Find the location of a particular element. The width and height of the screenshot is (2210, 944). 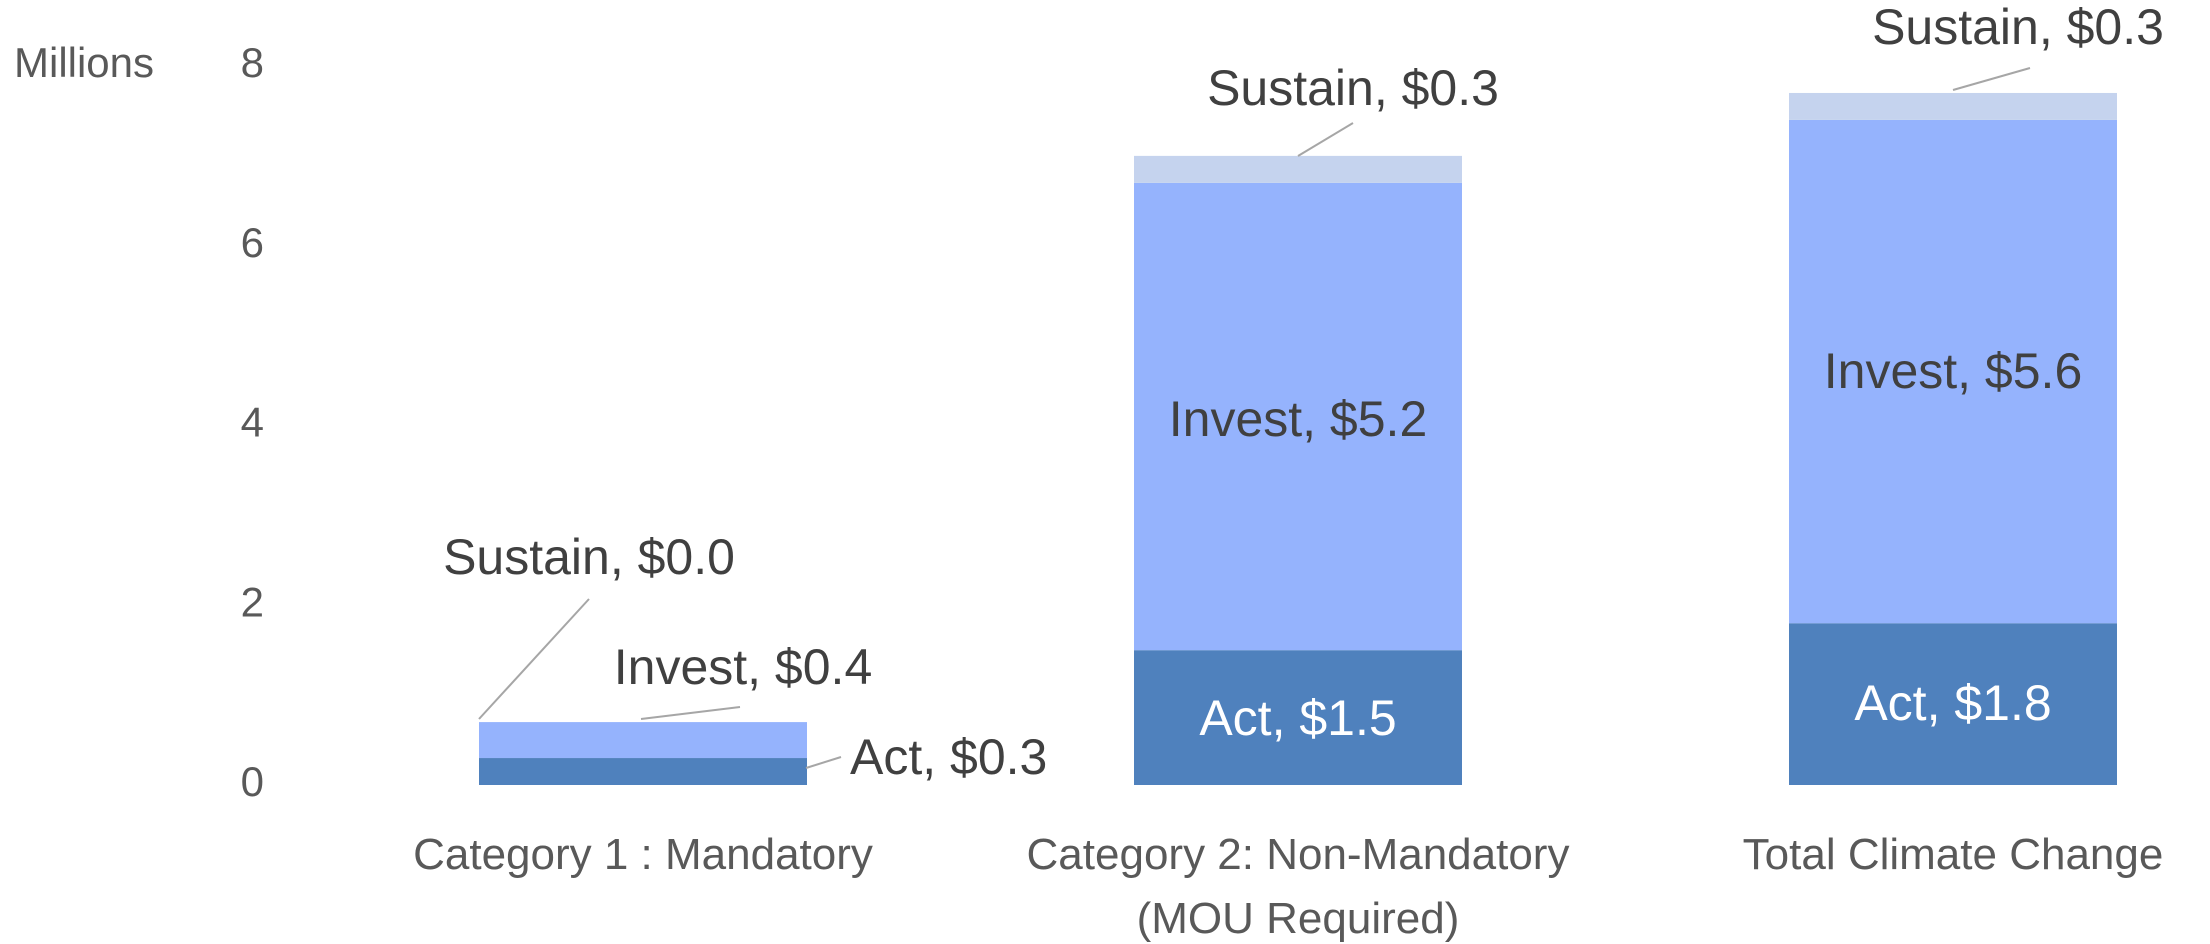

x-tick-label: Total Climate Change is located at coordinates (1953, 854).